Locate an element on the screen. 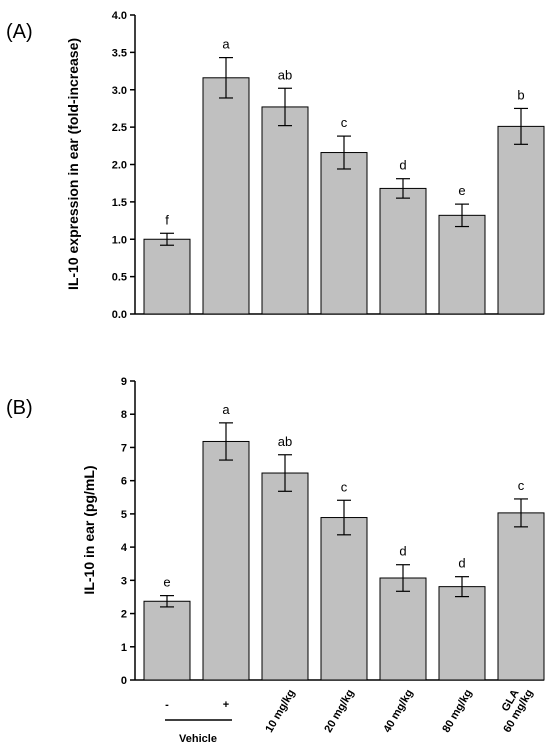 Image resolution: width=550 pixels, height=754 pixels. panel-b-significance-letter: e is located at coordinates (166, 582).